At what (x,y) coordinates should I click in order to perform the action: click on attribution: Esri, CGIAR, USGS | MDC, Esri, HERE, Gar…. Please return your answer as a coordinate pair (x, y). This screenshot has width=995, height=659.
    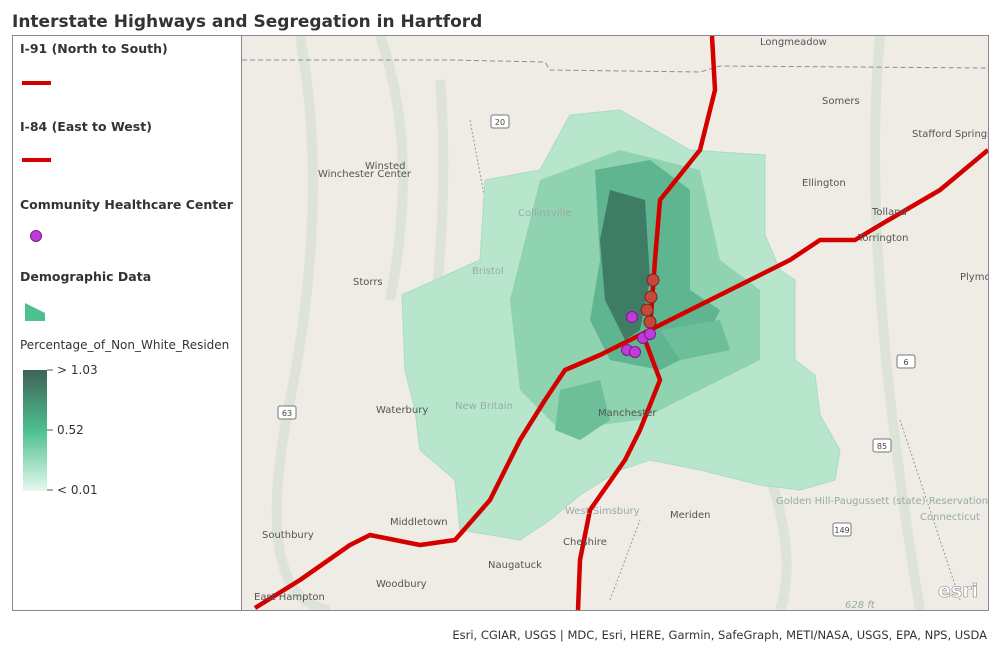
    Looking at the image, I should click on (719, 635).